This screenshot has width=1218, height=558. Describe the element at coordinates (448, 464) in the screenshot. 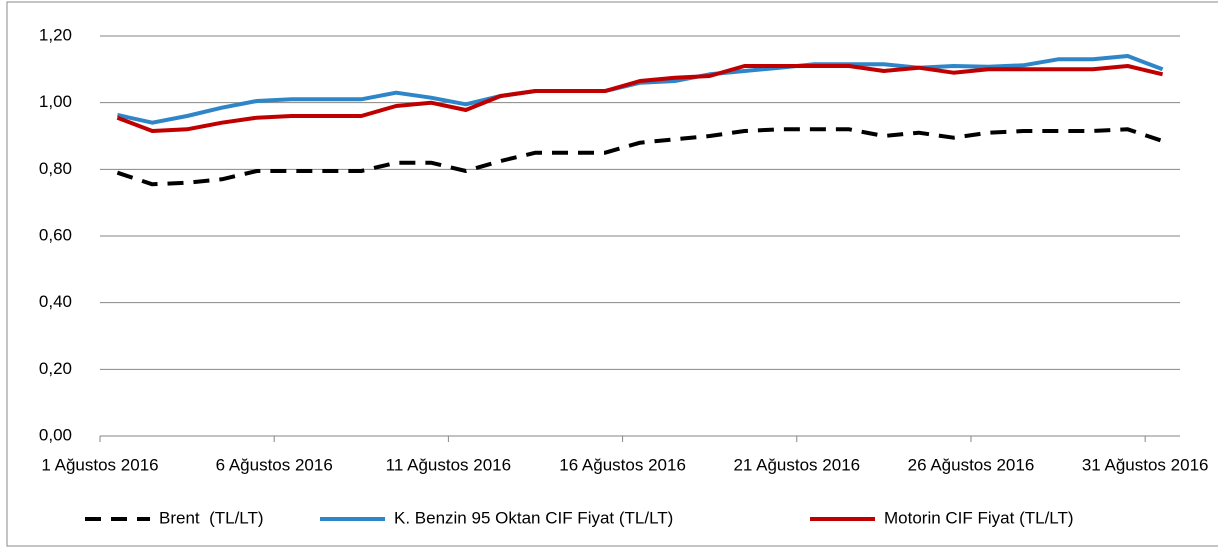

I see `x-tick-label: 11 Ağustos 2016` at that location.